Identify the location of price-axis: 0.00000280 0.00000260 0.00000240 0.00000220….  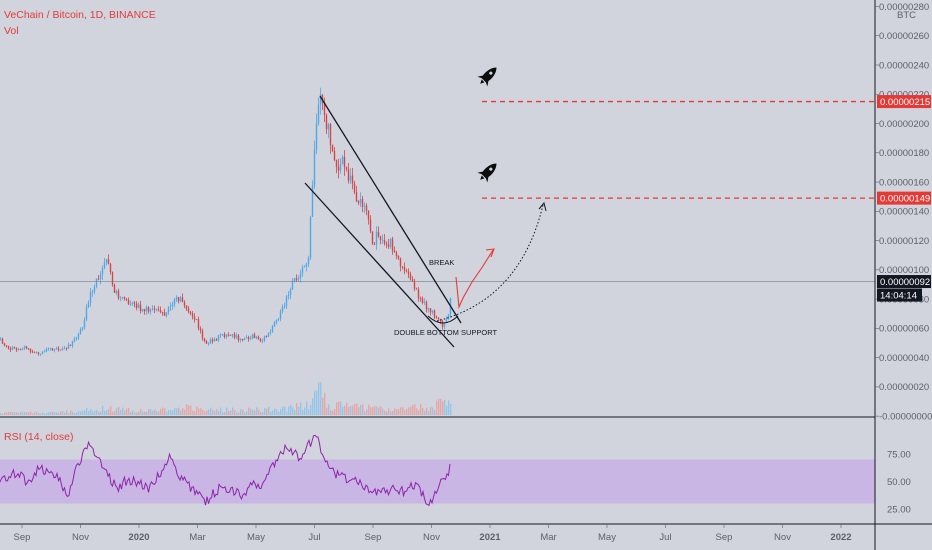
(903, 212).